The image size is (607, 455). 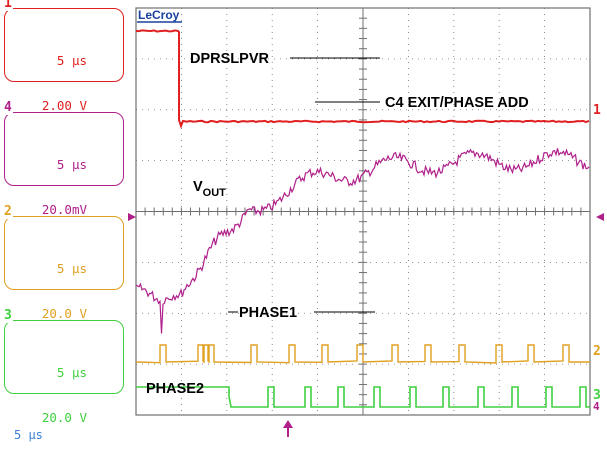 I want to click on trigger-level-left-icon, so click(x=132, y=217).